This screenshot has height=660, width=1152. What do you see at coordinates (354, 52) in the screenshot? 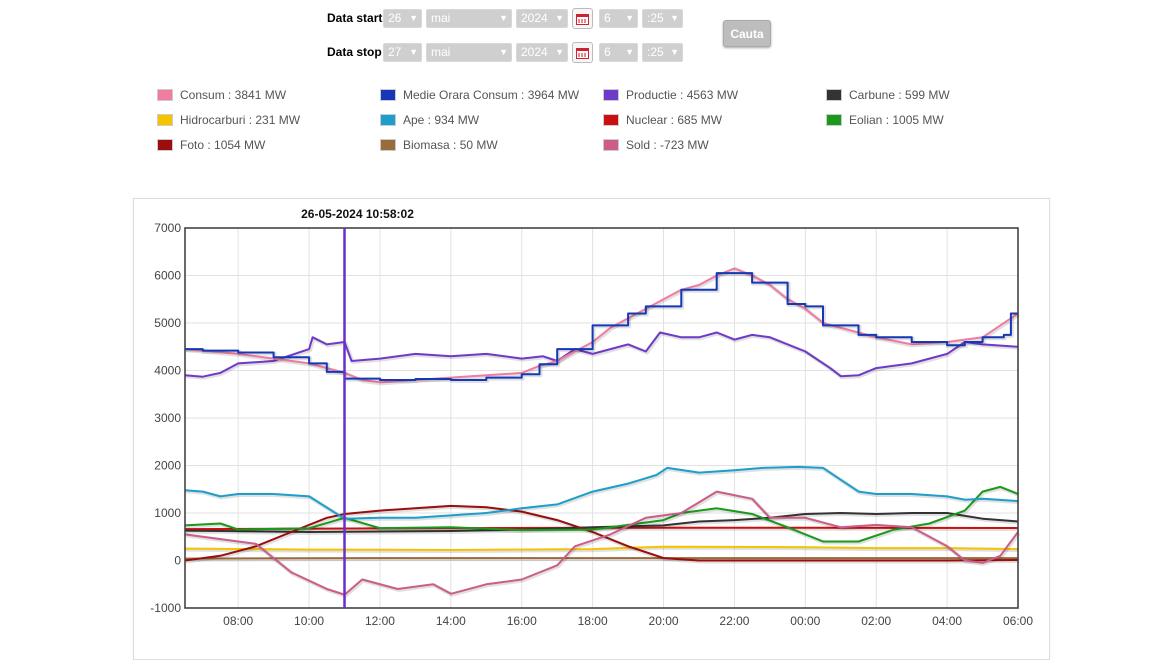
I see `date-stop-label: Data stop` at bounding box center [354, 52].